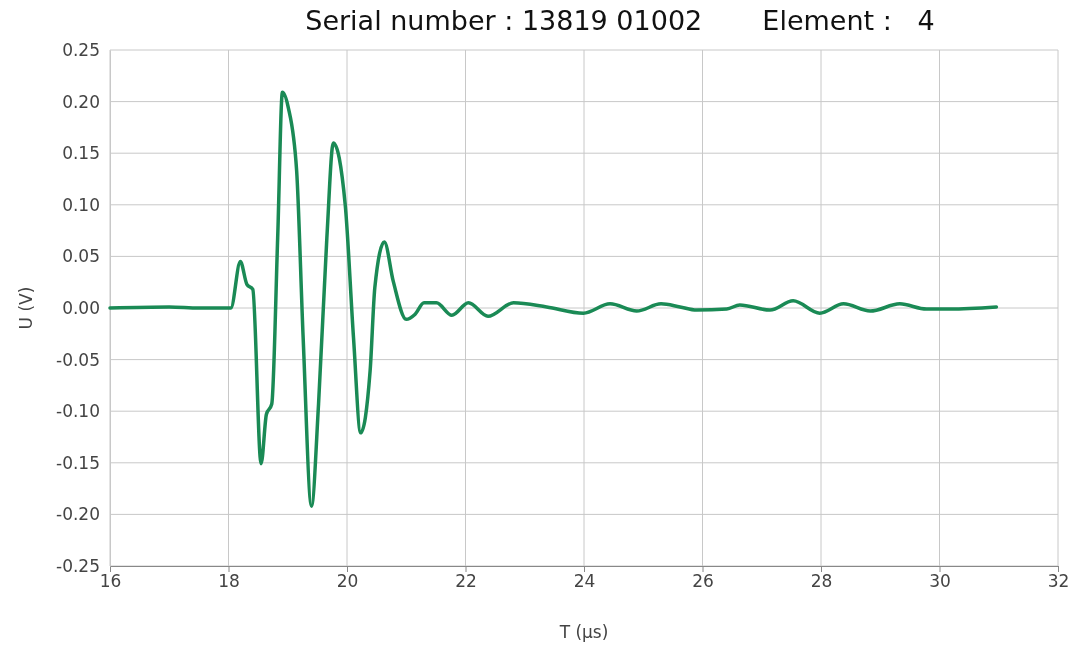 The image size is (1080, 650). What do you see at coordinates (81, 204) in the screenshot?
I see `y-tick-label: 0.10` at bounding box center [81, 204].